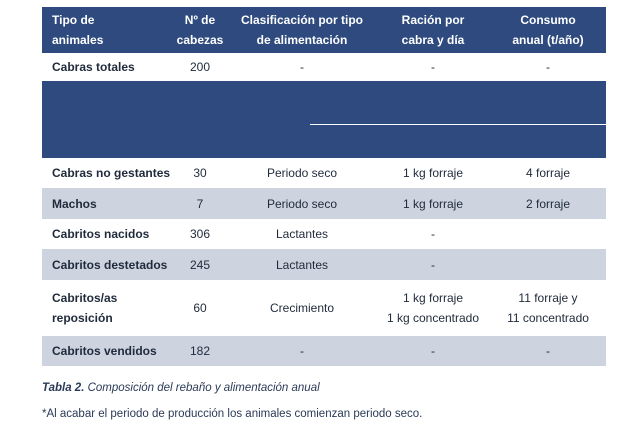 The image size is (634, 433). What do you see at coordinates (433, 30) in the screenshot?
I see `header-daily-ration: Ración por cabra y día` at bounding box center [433, 30].